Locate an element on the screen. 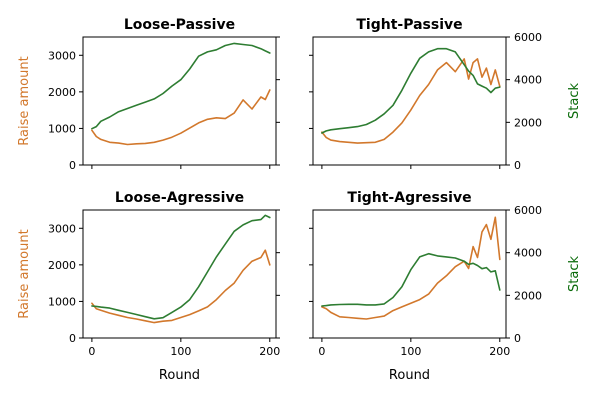 This screenshot has height=400, width=600. panel-title: Loose-Agressive is located at coordinates (179, 198).